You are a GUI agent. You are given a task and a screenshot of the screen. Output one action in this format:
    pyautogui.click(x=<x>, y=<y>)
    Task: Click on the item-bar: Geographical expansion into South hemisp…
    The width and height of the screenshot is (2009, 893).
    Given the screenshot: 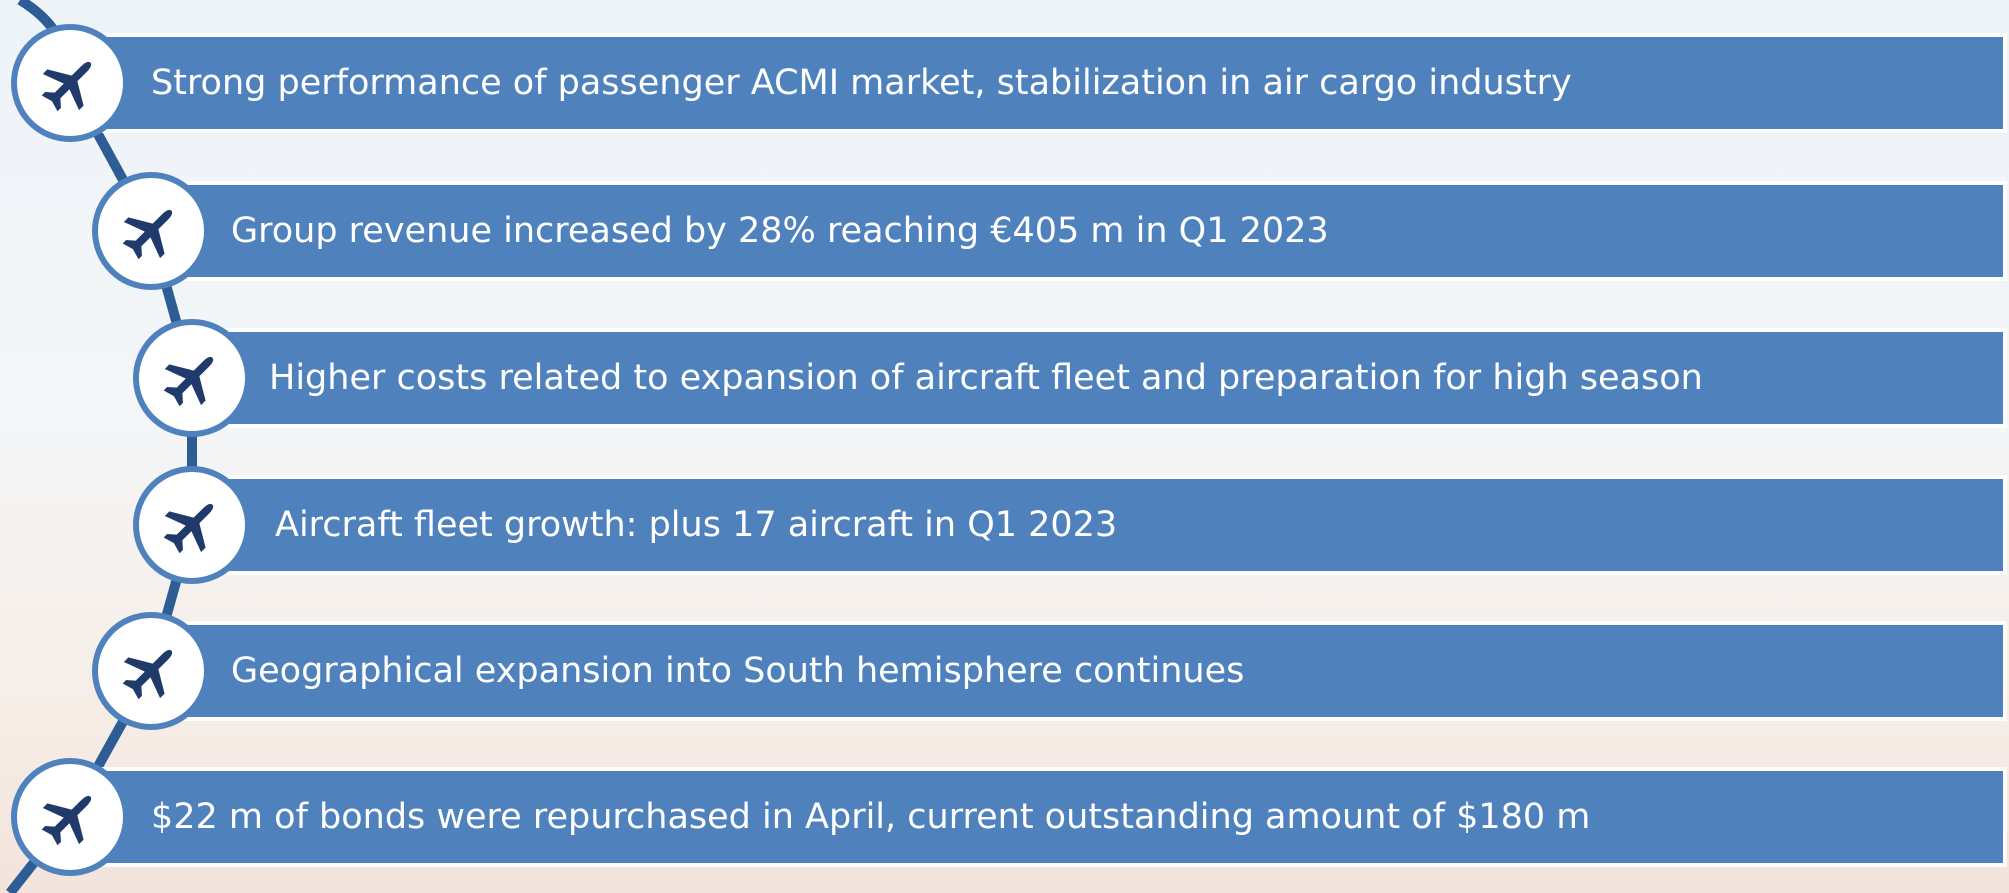 What is the action you would take?
    pyautogui.click(x=1077, y=671)
    